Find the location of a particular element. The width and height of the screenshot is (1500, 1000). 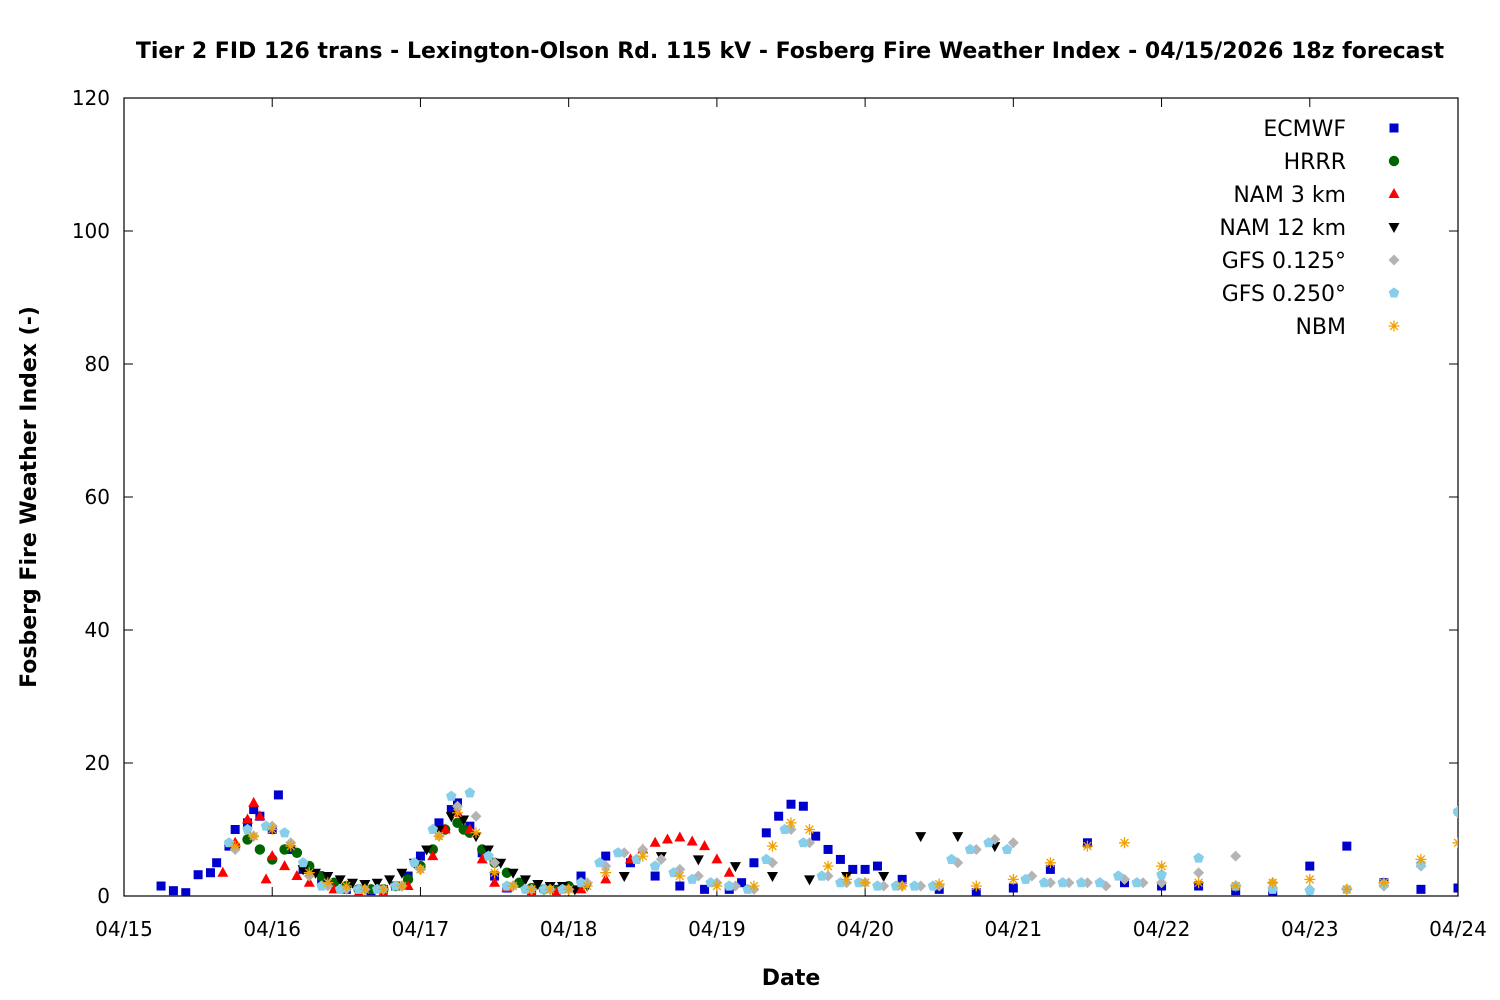

y-tick-label: 0 is located at coordinates (103, 896).